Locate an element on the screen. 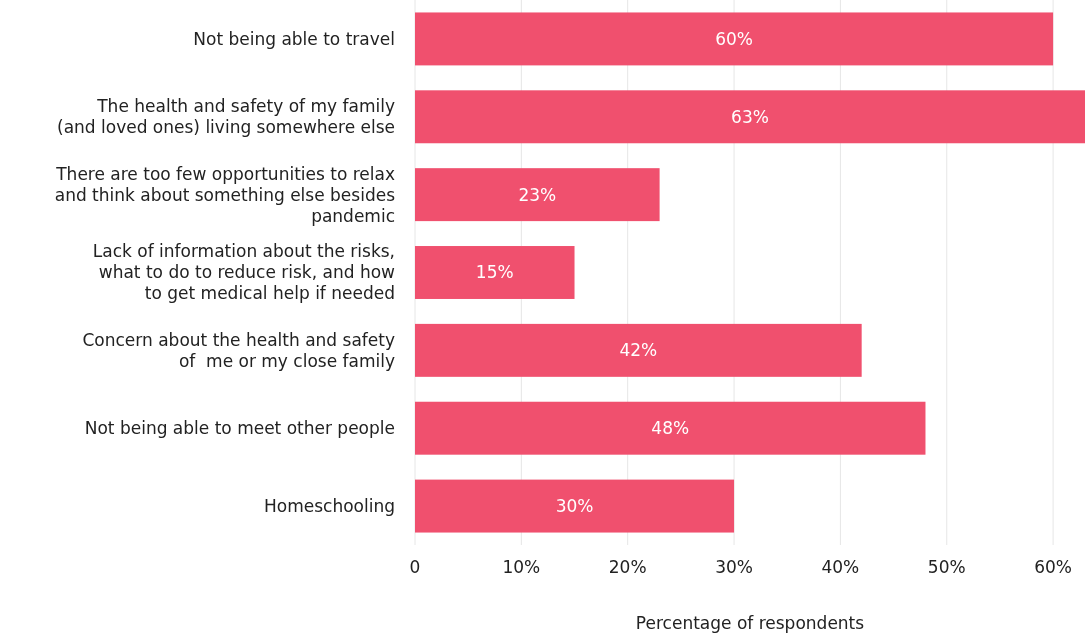 This screenshot has width=1091, height=633. y-tick-label: There are too few opportunities to relax and think about something else besides pandemic is located at coordinates (225, 194).